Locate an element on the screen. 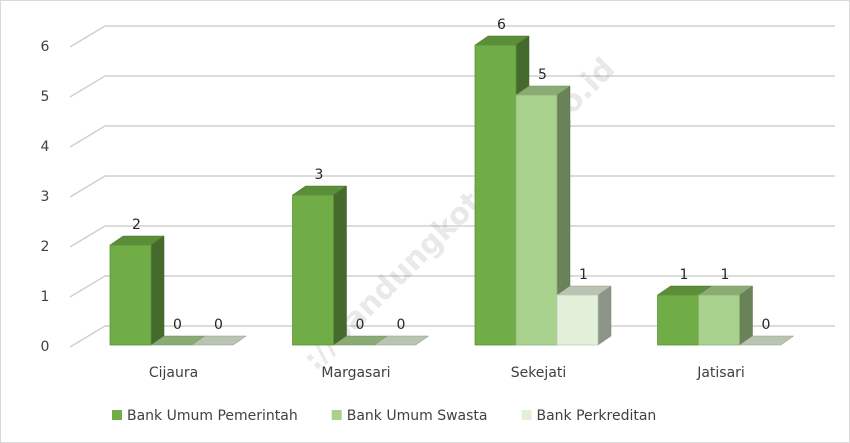  data-label: 5 is located at coordinates (542, 75).